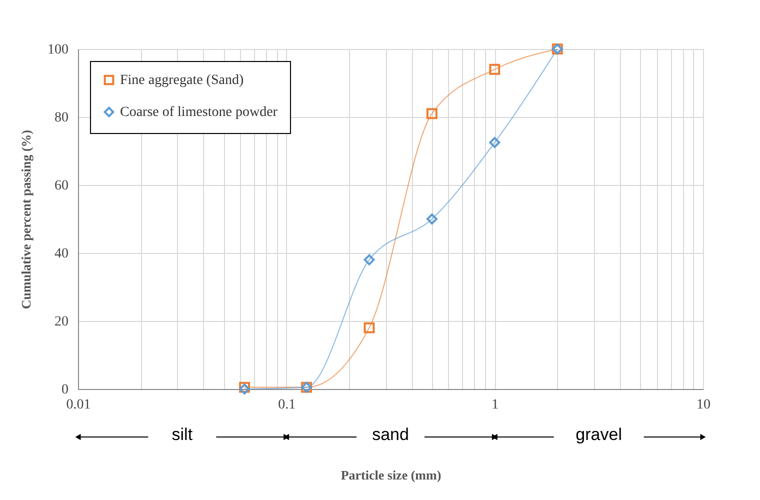  I want to click on text: gravel, so click(599, 434).